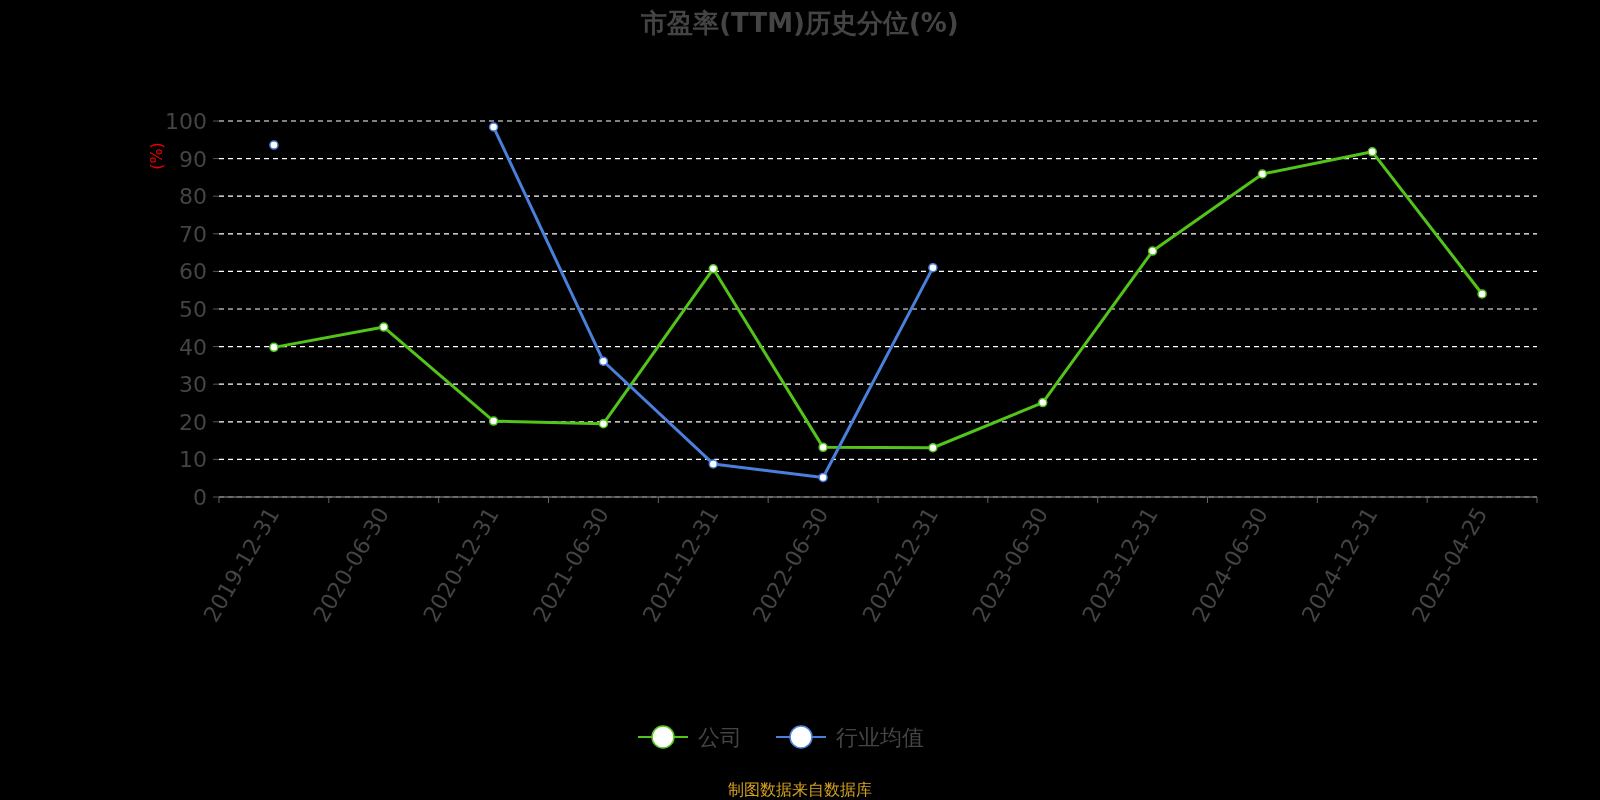  Describe the element at coordinates (799, 23) in the screenshot. I see `chart-title: 市盈率(TTM)历史分位(%)` at that location.